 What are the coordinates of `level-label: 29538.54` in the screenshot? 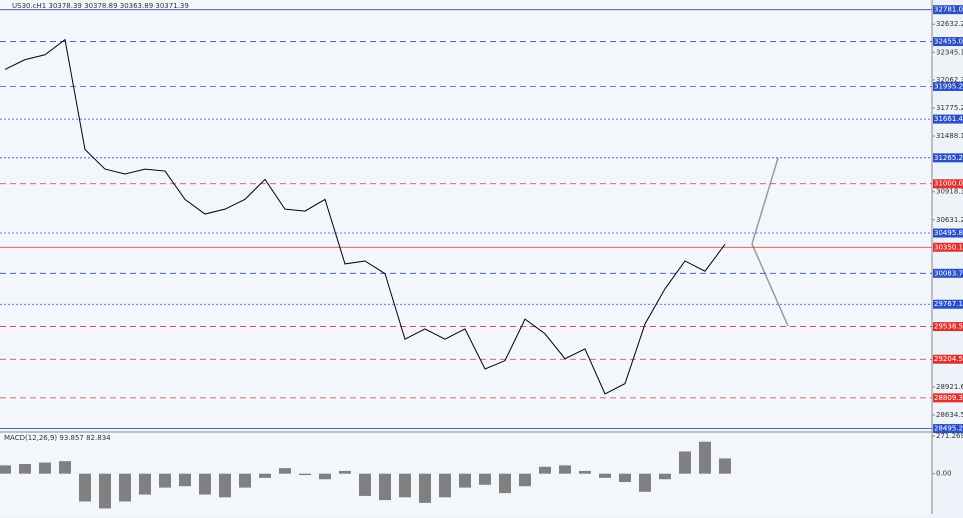 It's located at (948, 327).